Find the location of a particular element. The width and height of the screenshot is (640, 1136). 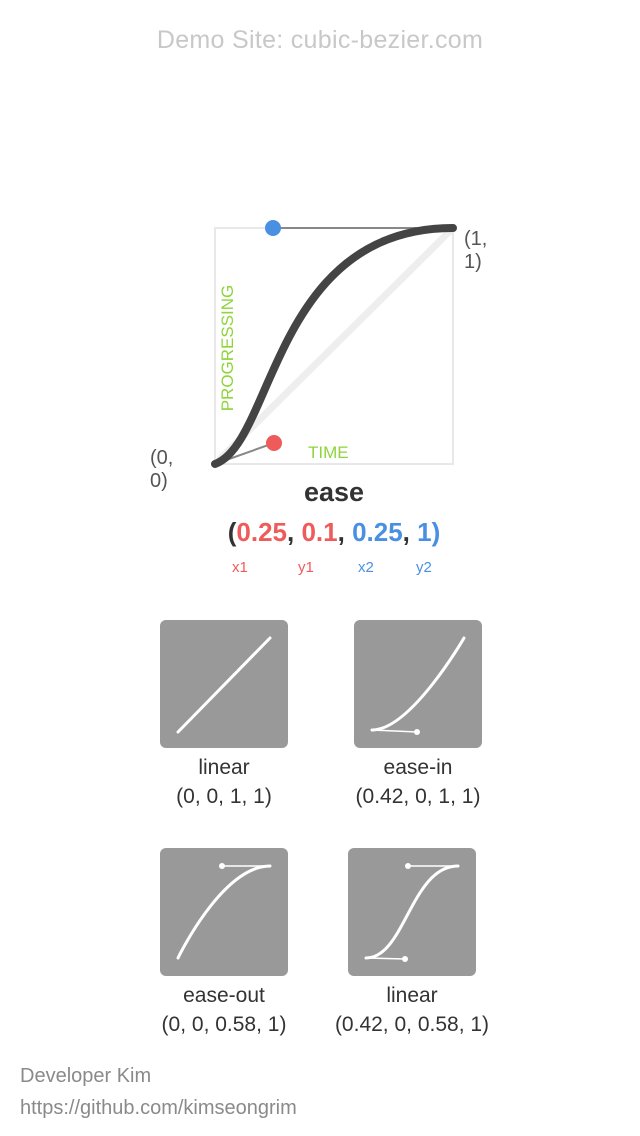

p2-handle is located at coordinates (273, 228).